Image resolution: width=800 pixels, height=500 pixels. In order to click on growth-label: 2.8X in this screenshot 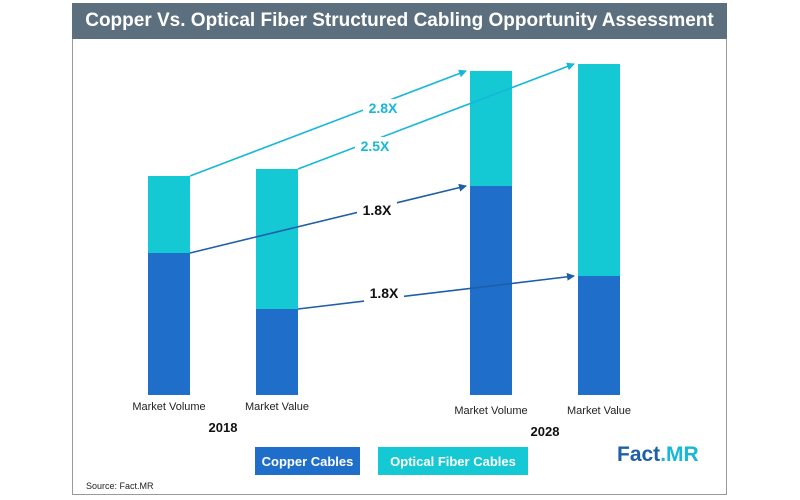, I will do `click(383, 108)`.